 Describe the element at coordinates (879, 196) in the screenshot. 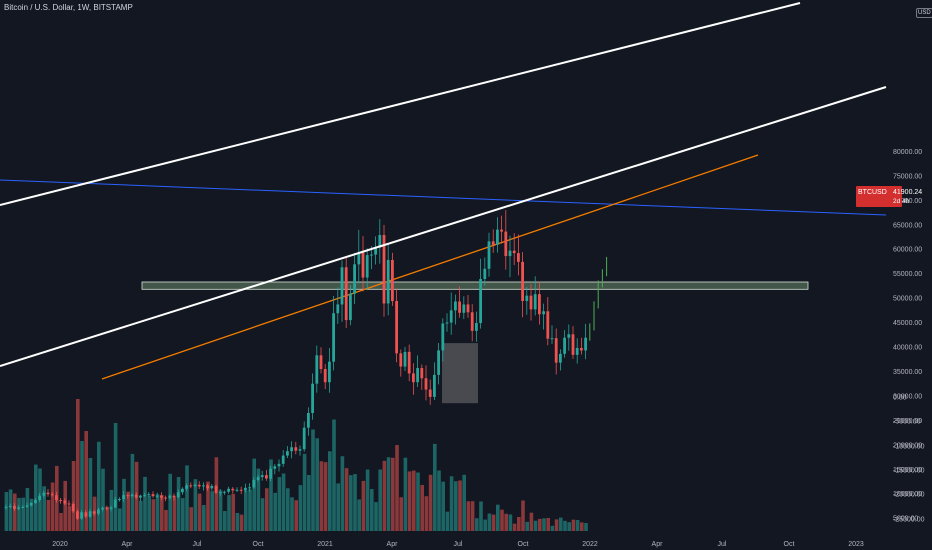

I see `price-tag` at that location.